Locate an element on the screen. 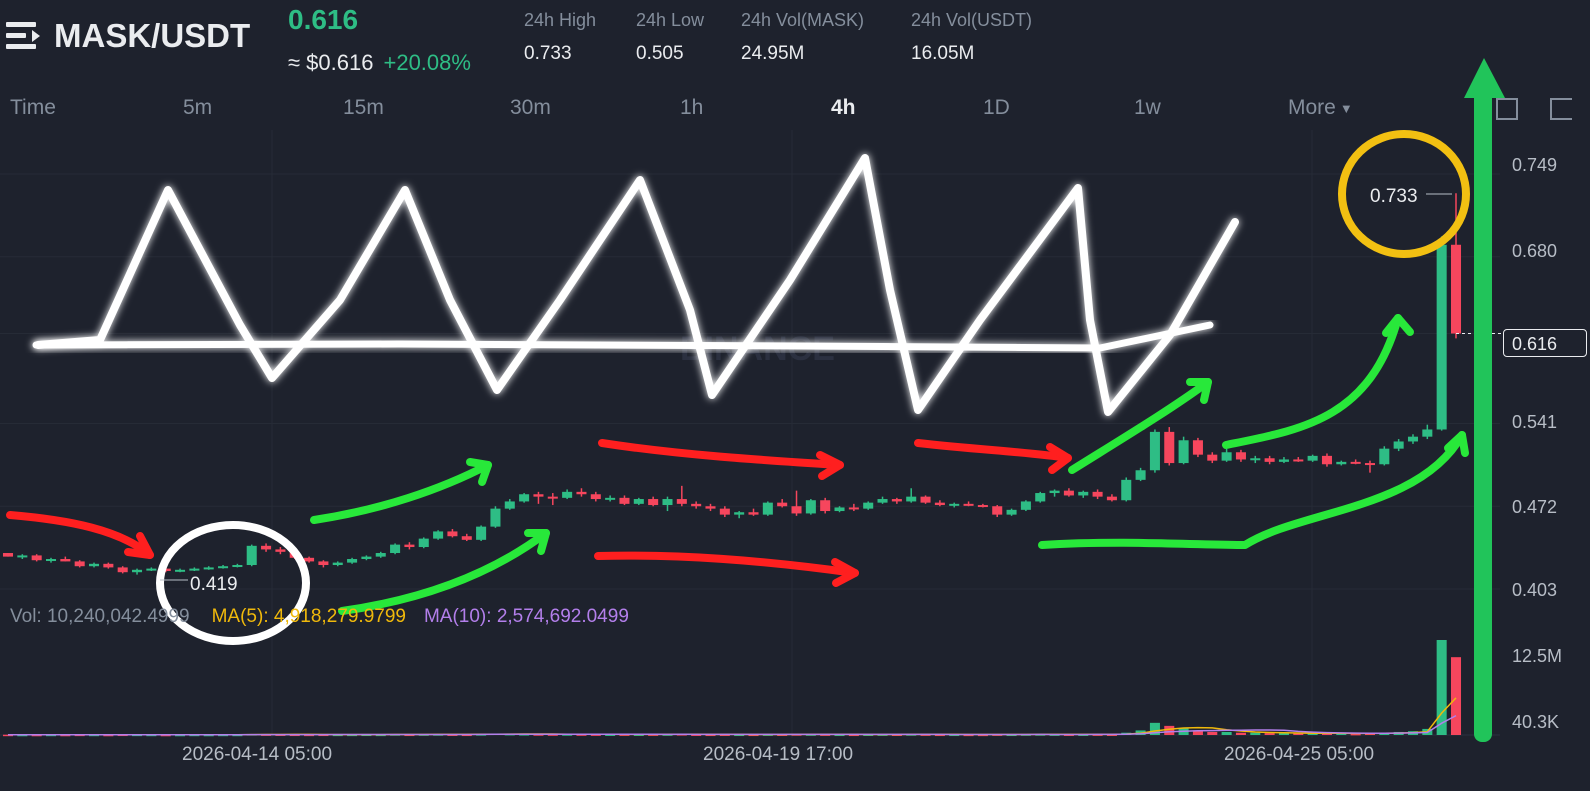  settings-icon is located at coordinates (1561, 109).